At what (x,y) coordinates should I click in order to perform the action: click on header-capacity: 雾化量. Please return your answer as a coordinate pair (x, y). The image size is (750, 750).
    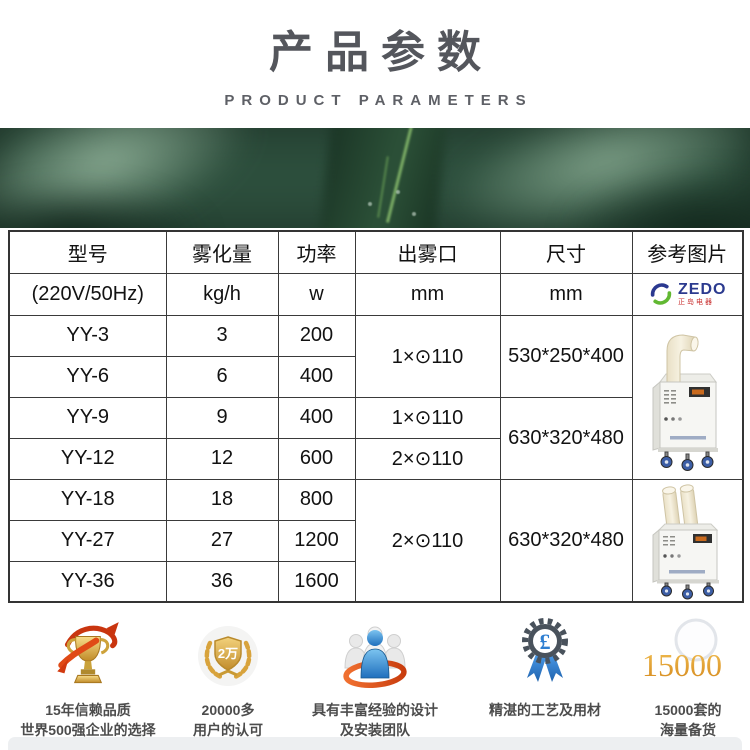
    Looking at the image, I should click on (222, 252).